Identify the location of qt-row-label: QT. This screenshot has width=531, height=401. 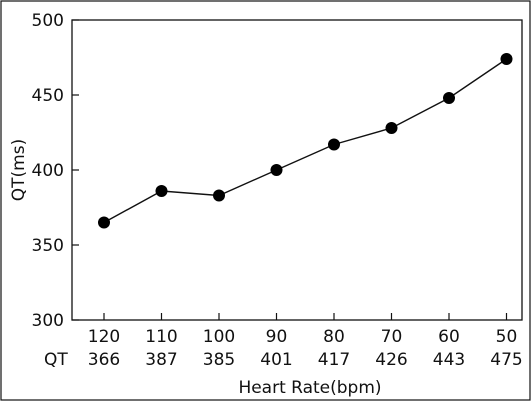
(56, 360).